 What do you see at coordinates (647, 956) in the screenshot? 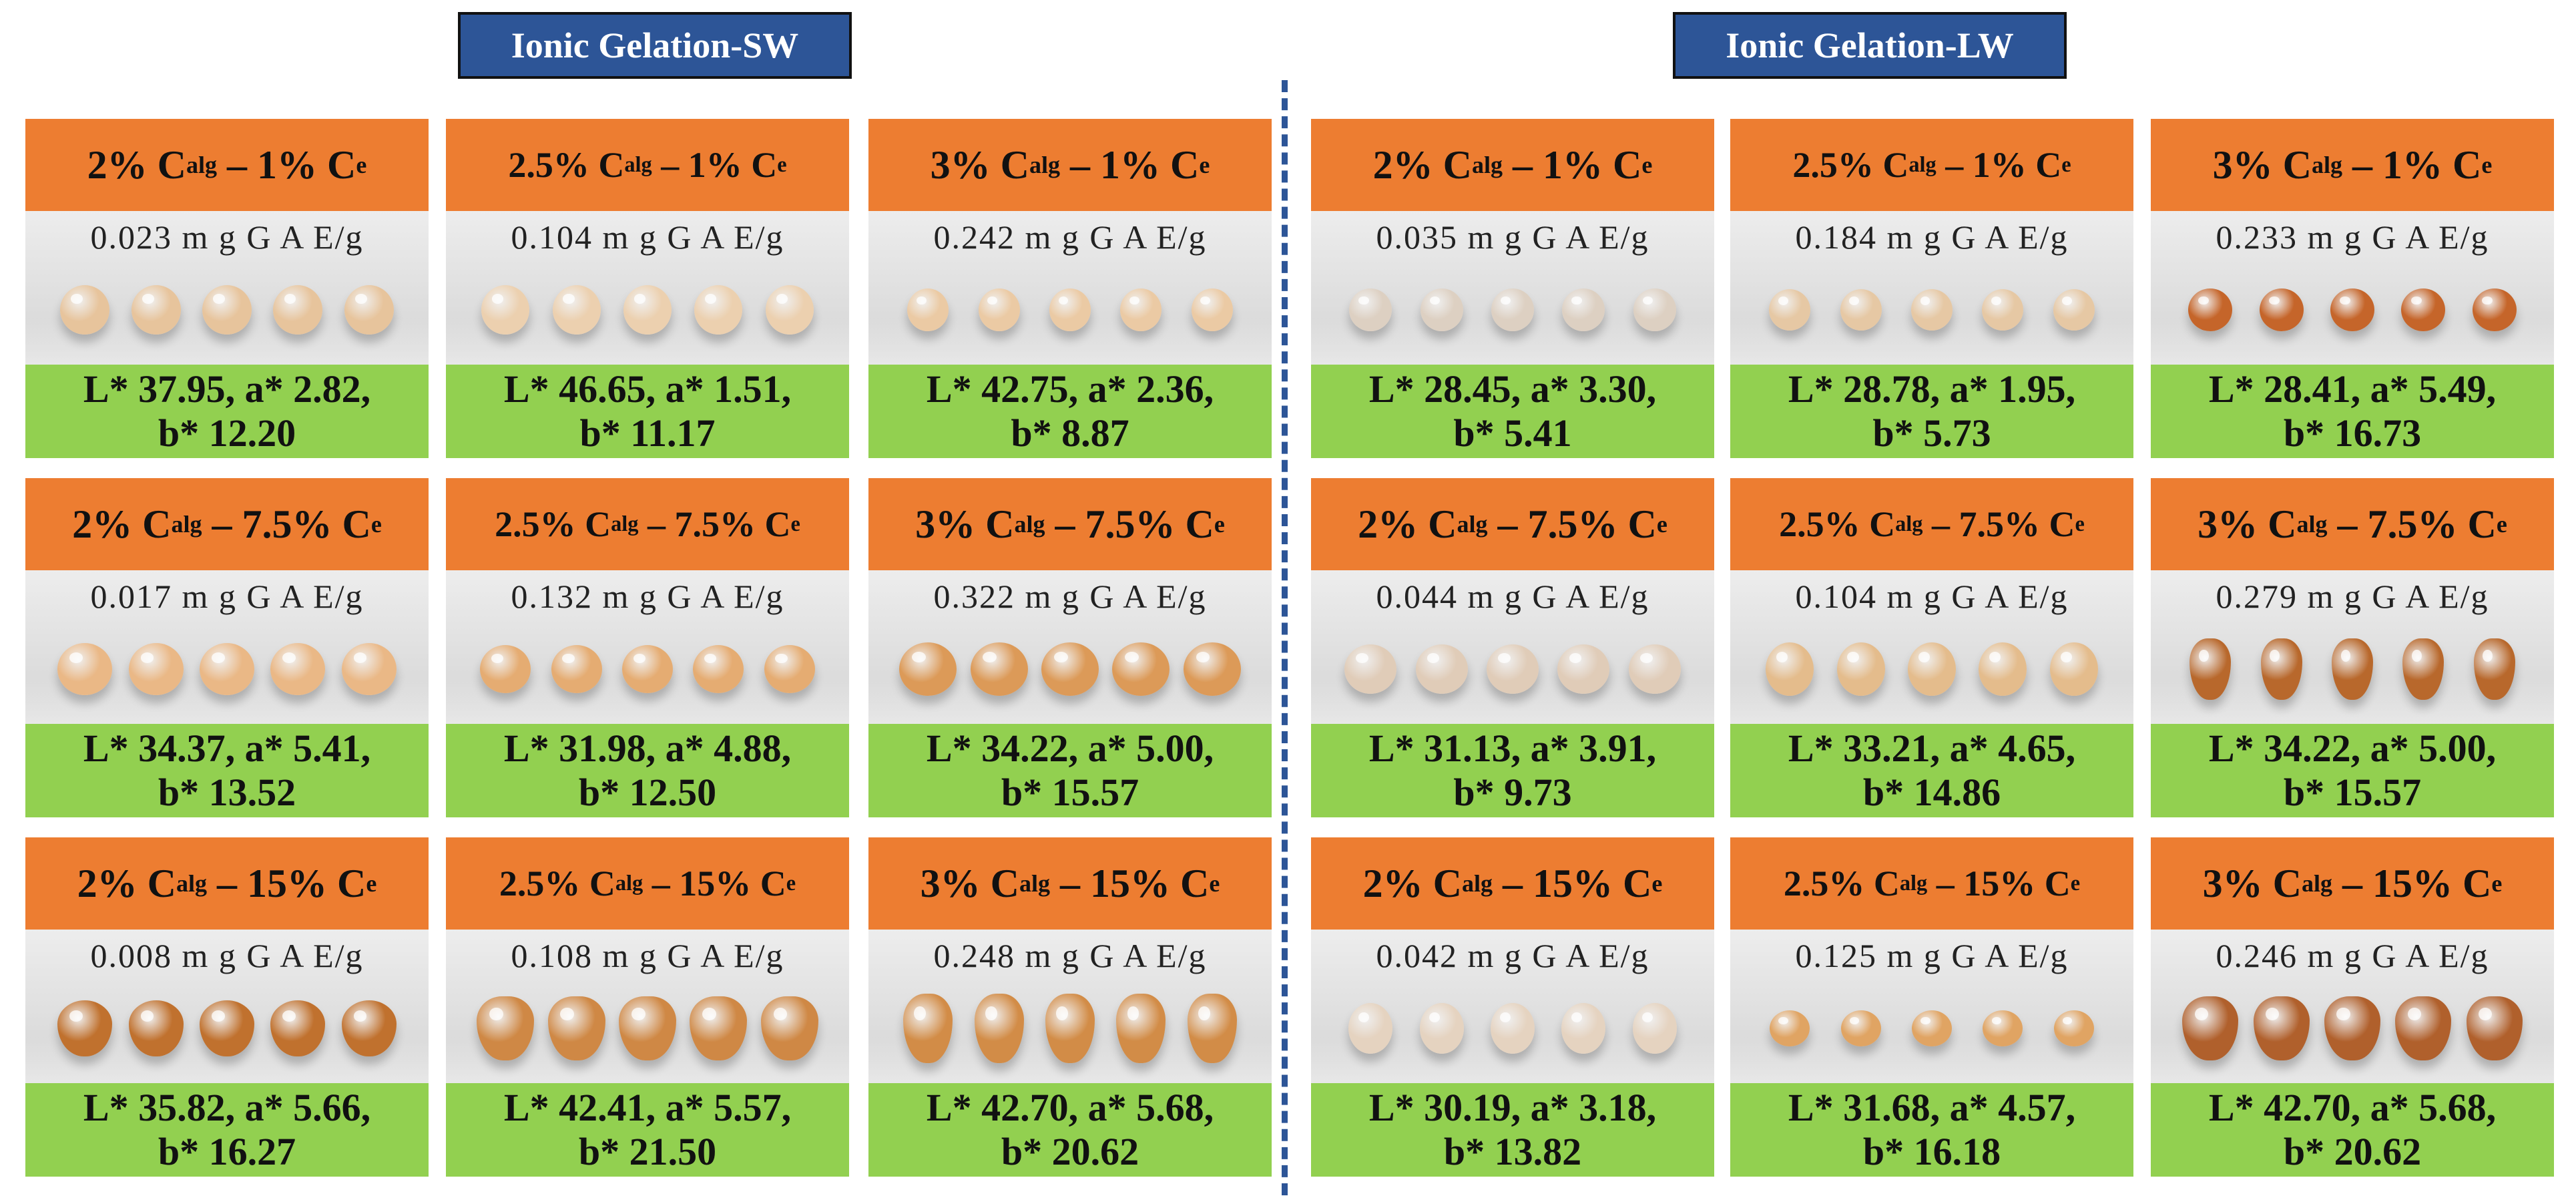
I see `phenolic-content-value: 0.108 m g G A E/g` at bounding box center [647, 956].